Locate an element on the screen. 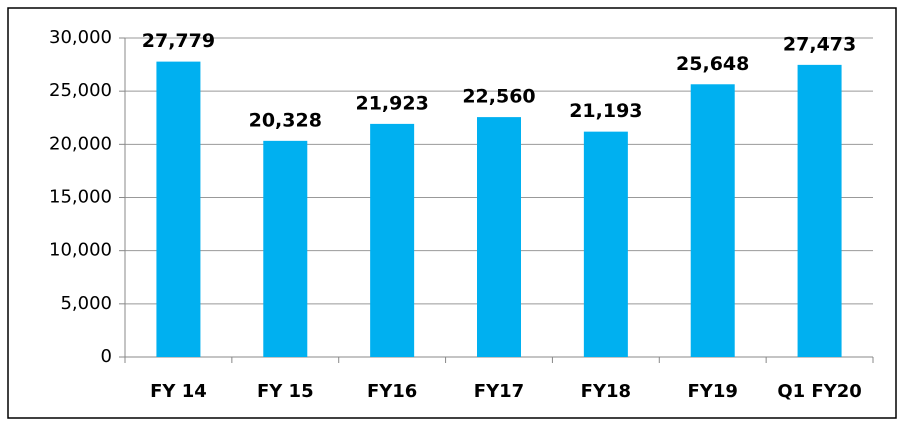  value-label: 27,473 is located at coordinates (819, 44).